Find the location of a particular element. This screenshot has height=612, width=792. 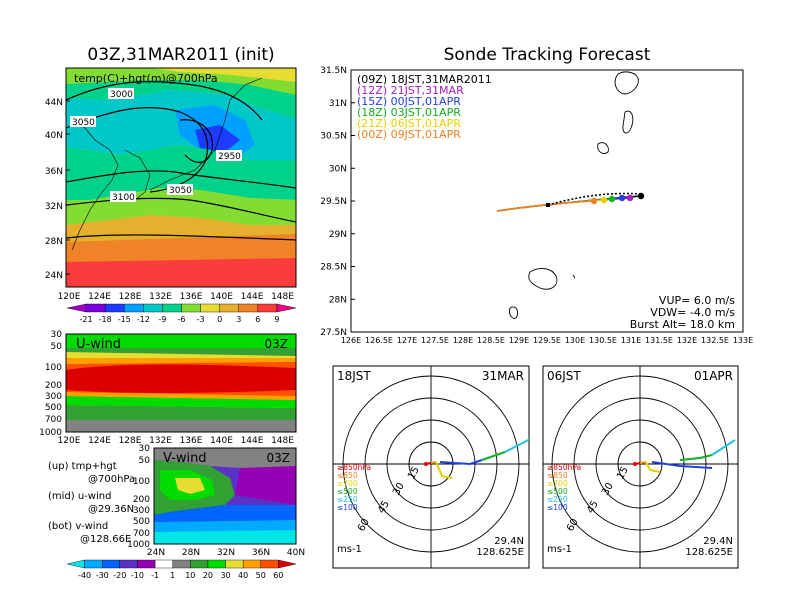

lat-tick-label: 29N is located at coordinates (338, 235).